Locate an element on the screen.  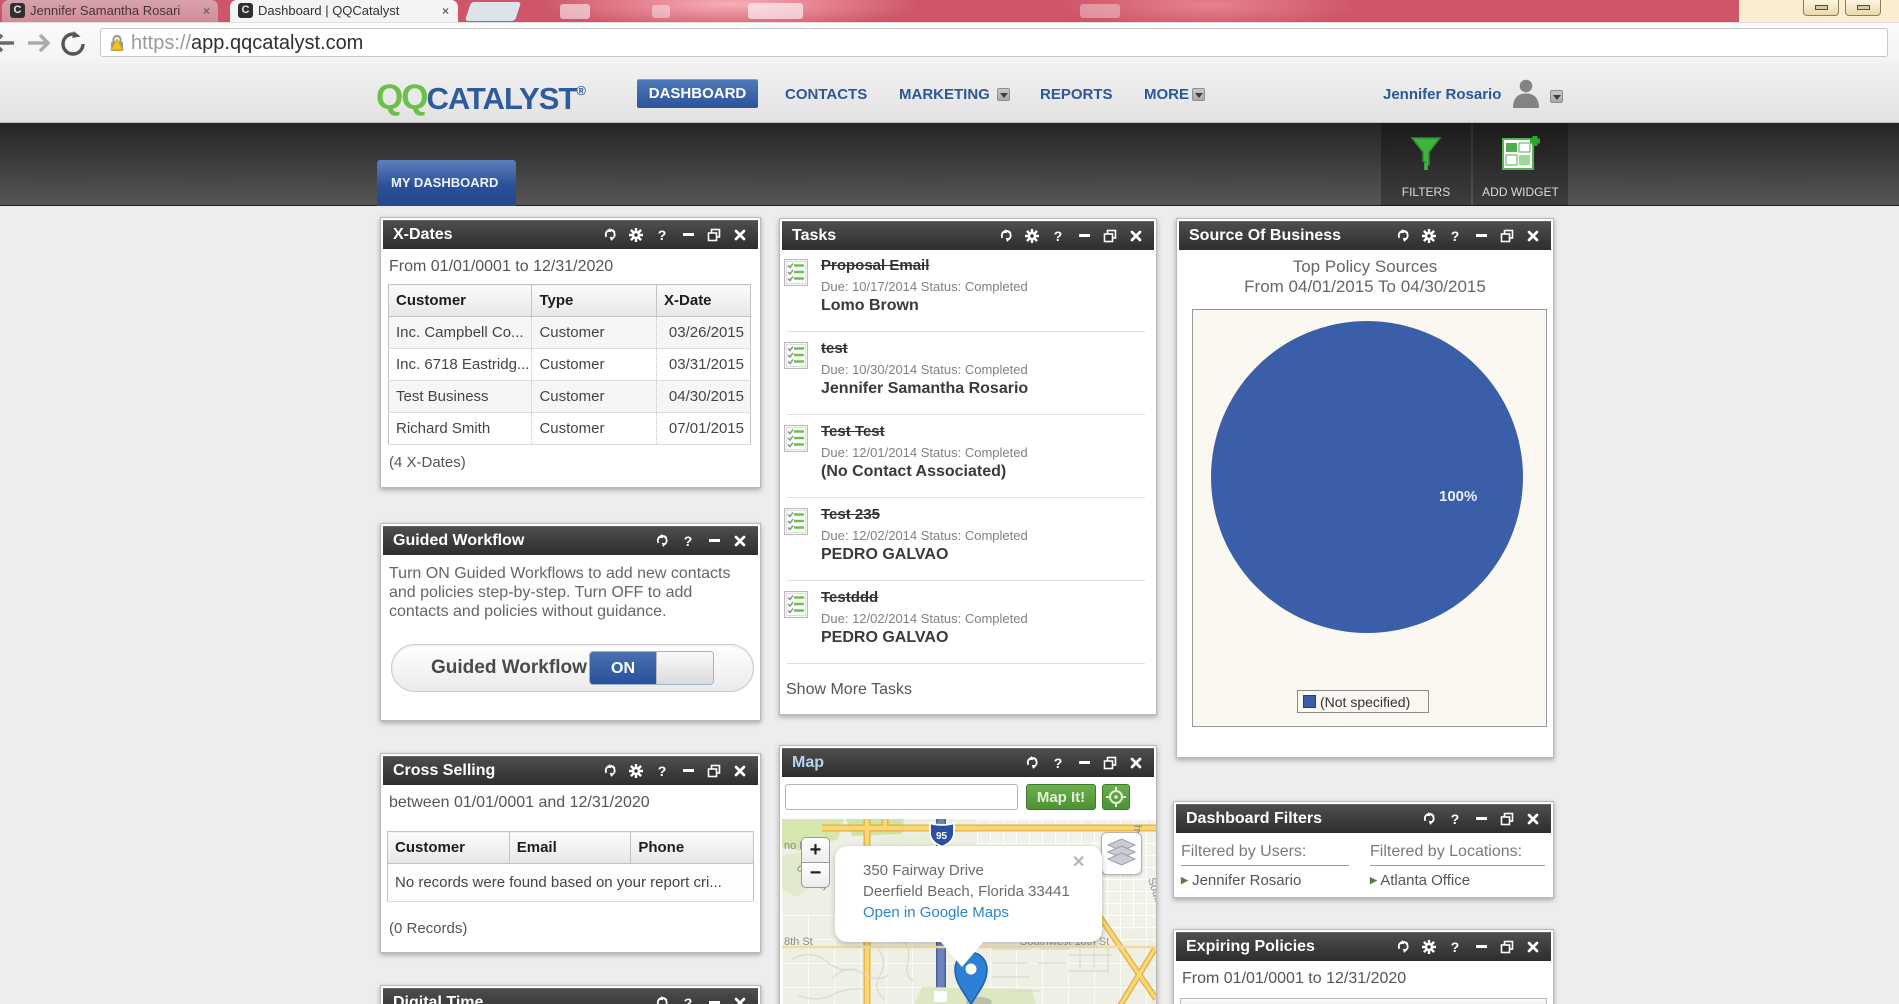
svg-text: 100% is located at coordinates (1458, 496).